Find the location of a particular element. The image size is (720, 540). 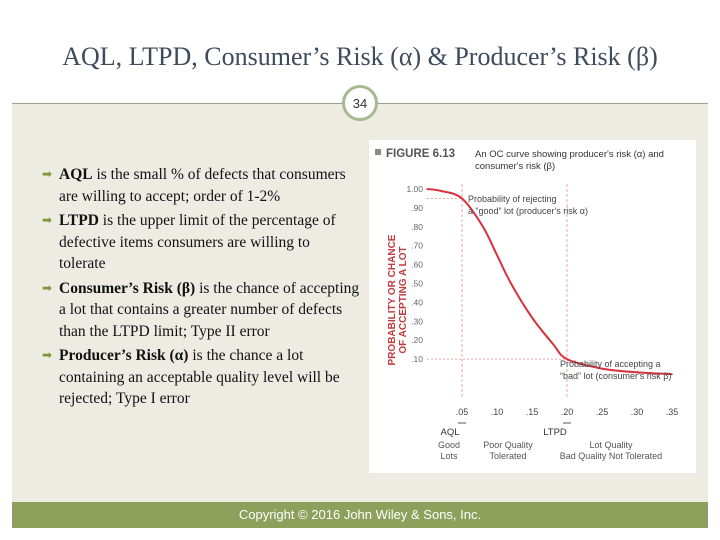

lot-quality-label-line2: Bad Quality Not Tolerated is located at coordinates (611, 456).